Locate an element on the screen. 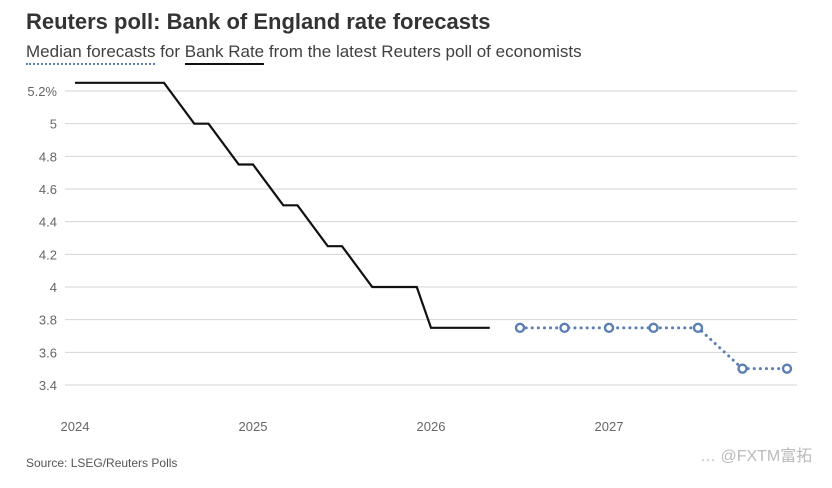 Image resolution: width=832 pixels, height=488 pixels. y-tick-label: 4.4 is located at coordinates (48, 222).